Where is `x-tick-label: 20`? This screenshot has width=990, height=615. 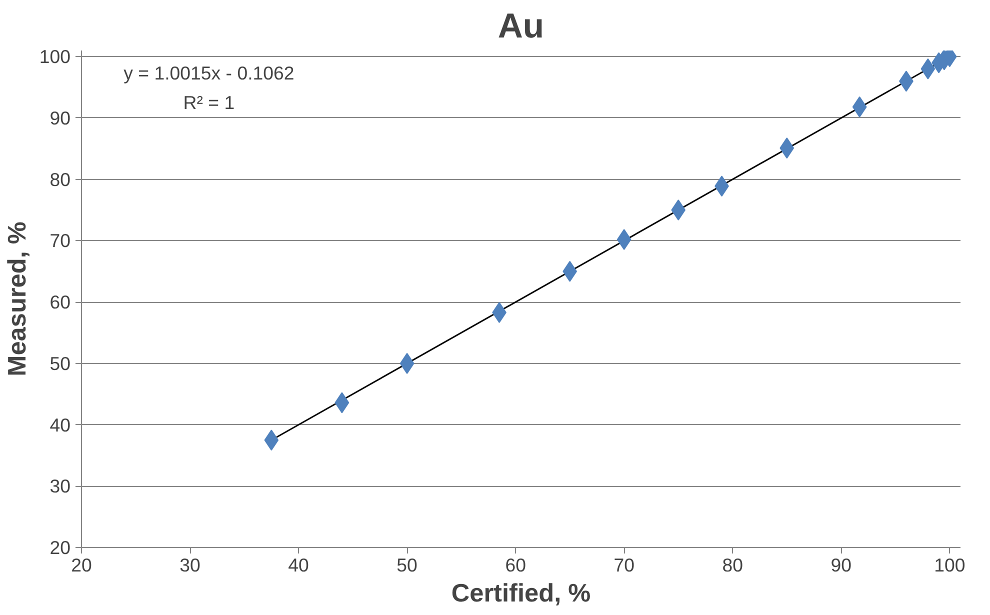
x-tick-label: 20 is located at coordinates (81, 565).